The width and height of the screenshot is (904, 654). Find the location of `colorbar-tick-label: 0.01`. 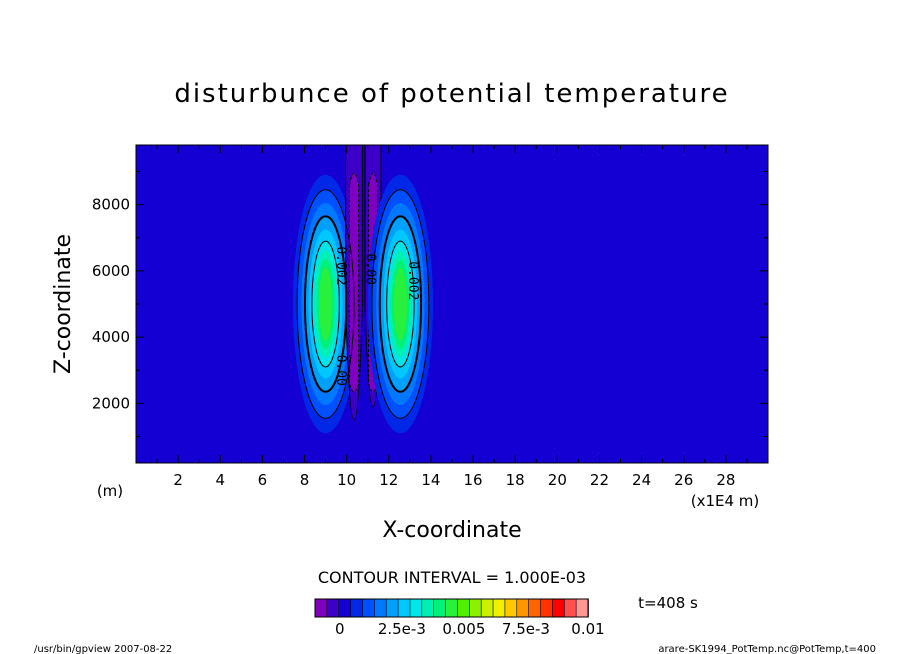

colorbar-tick-label: 0.01 is located at coordinates (587, 629).